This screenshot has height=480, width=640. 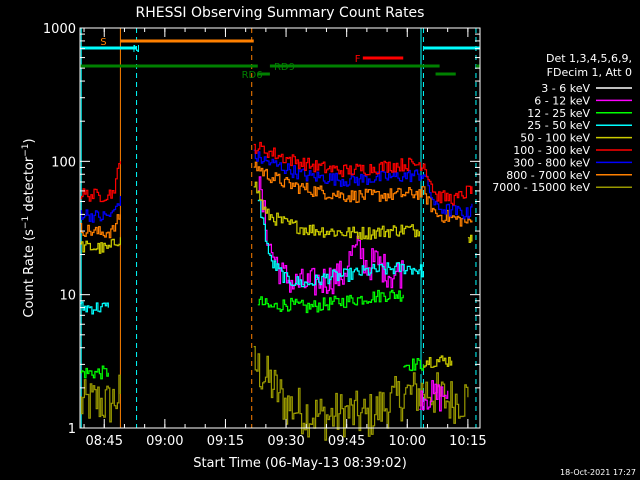 I want to click on series-25-50-kev, so click(x=252, y=257).